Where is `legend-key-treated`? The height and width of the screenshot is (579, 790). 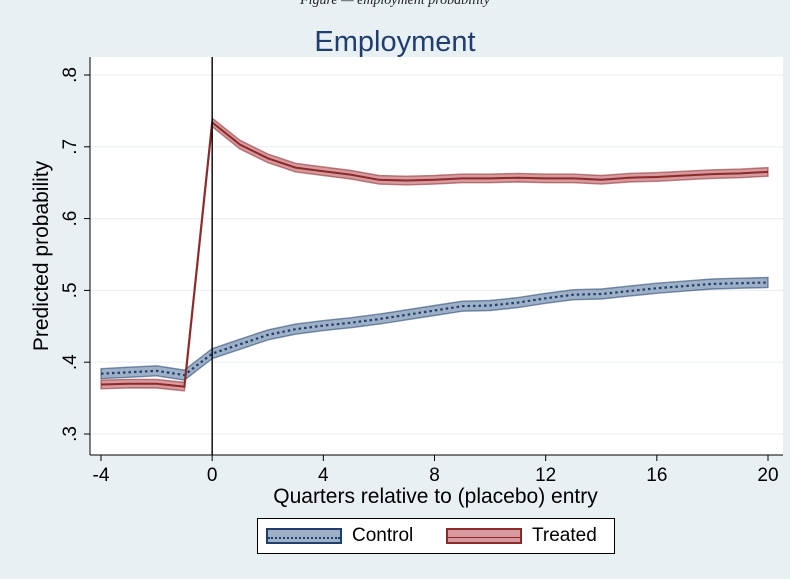
legend-key-treated is located at coordinates (484, 536).